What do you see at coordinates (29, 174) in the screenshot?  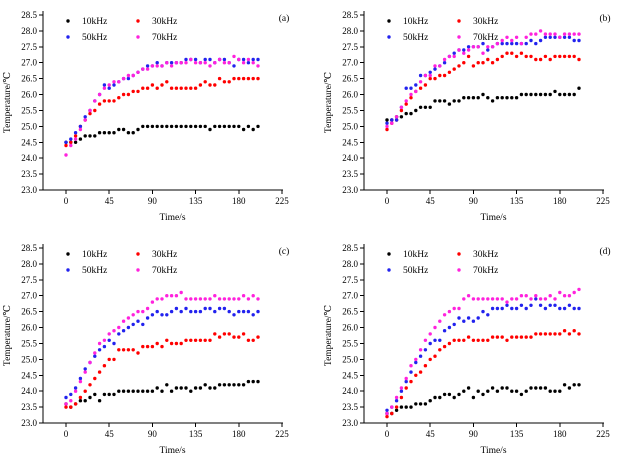 I see `y-tick-label: 23.5` at bounding box center [29, 174].